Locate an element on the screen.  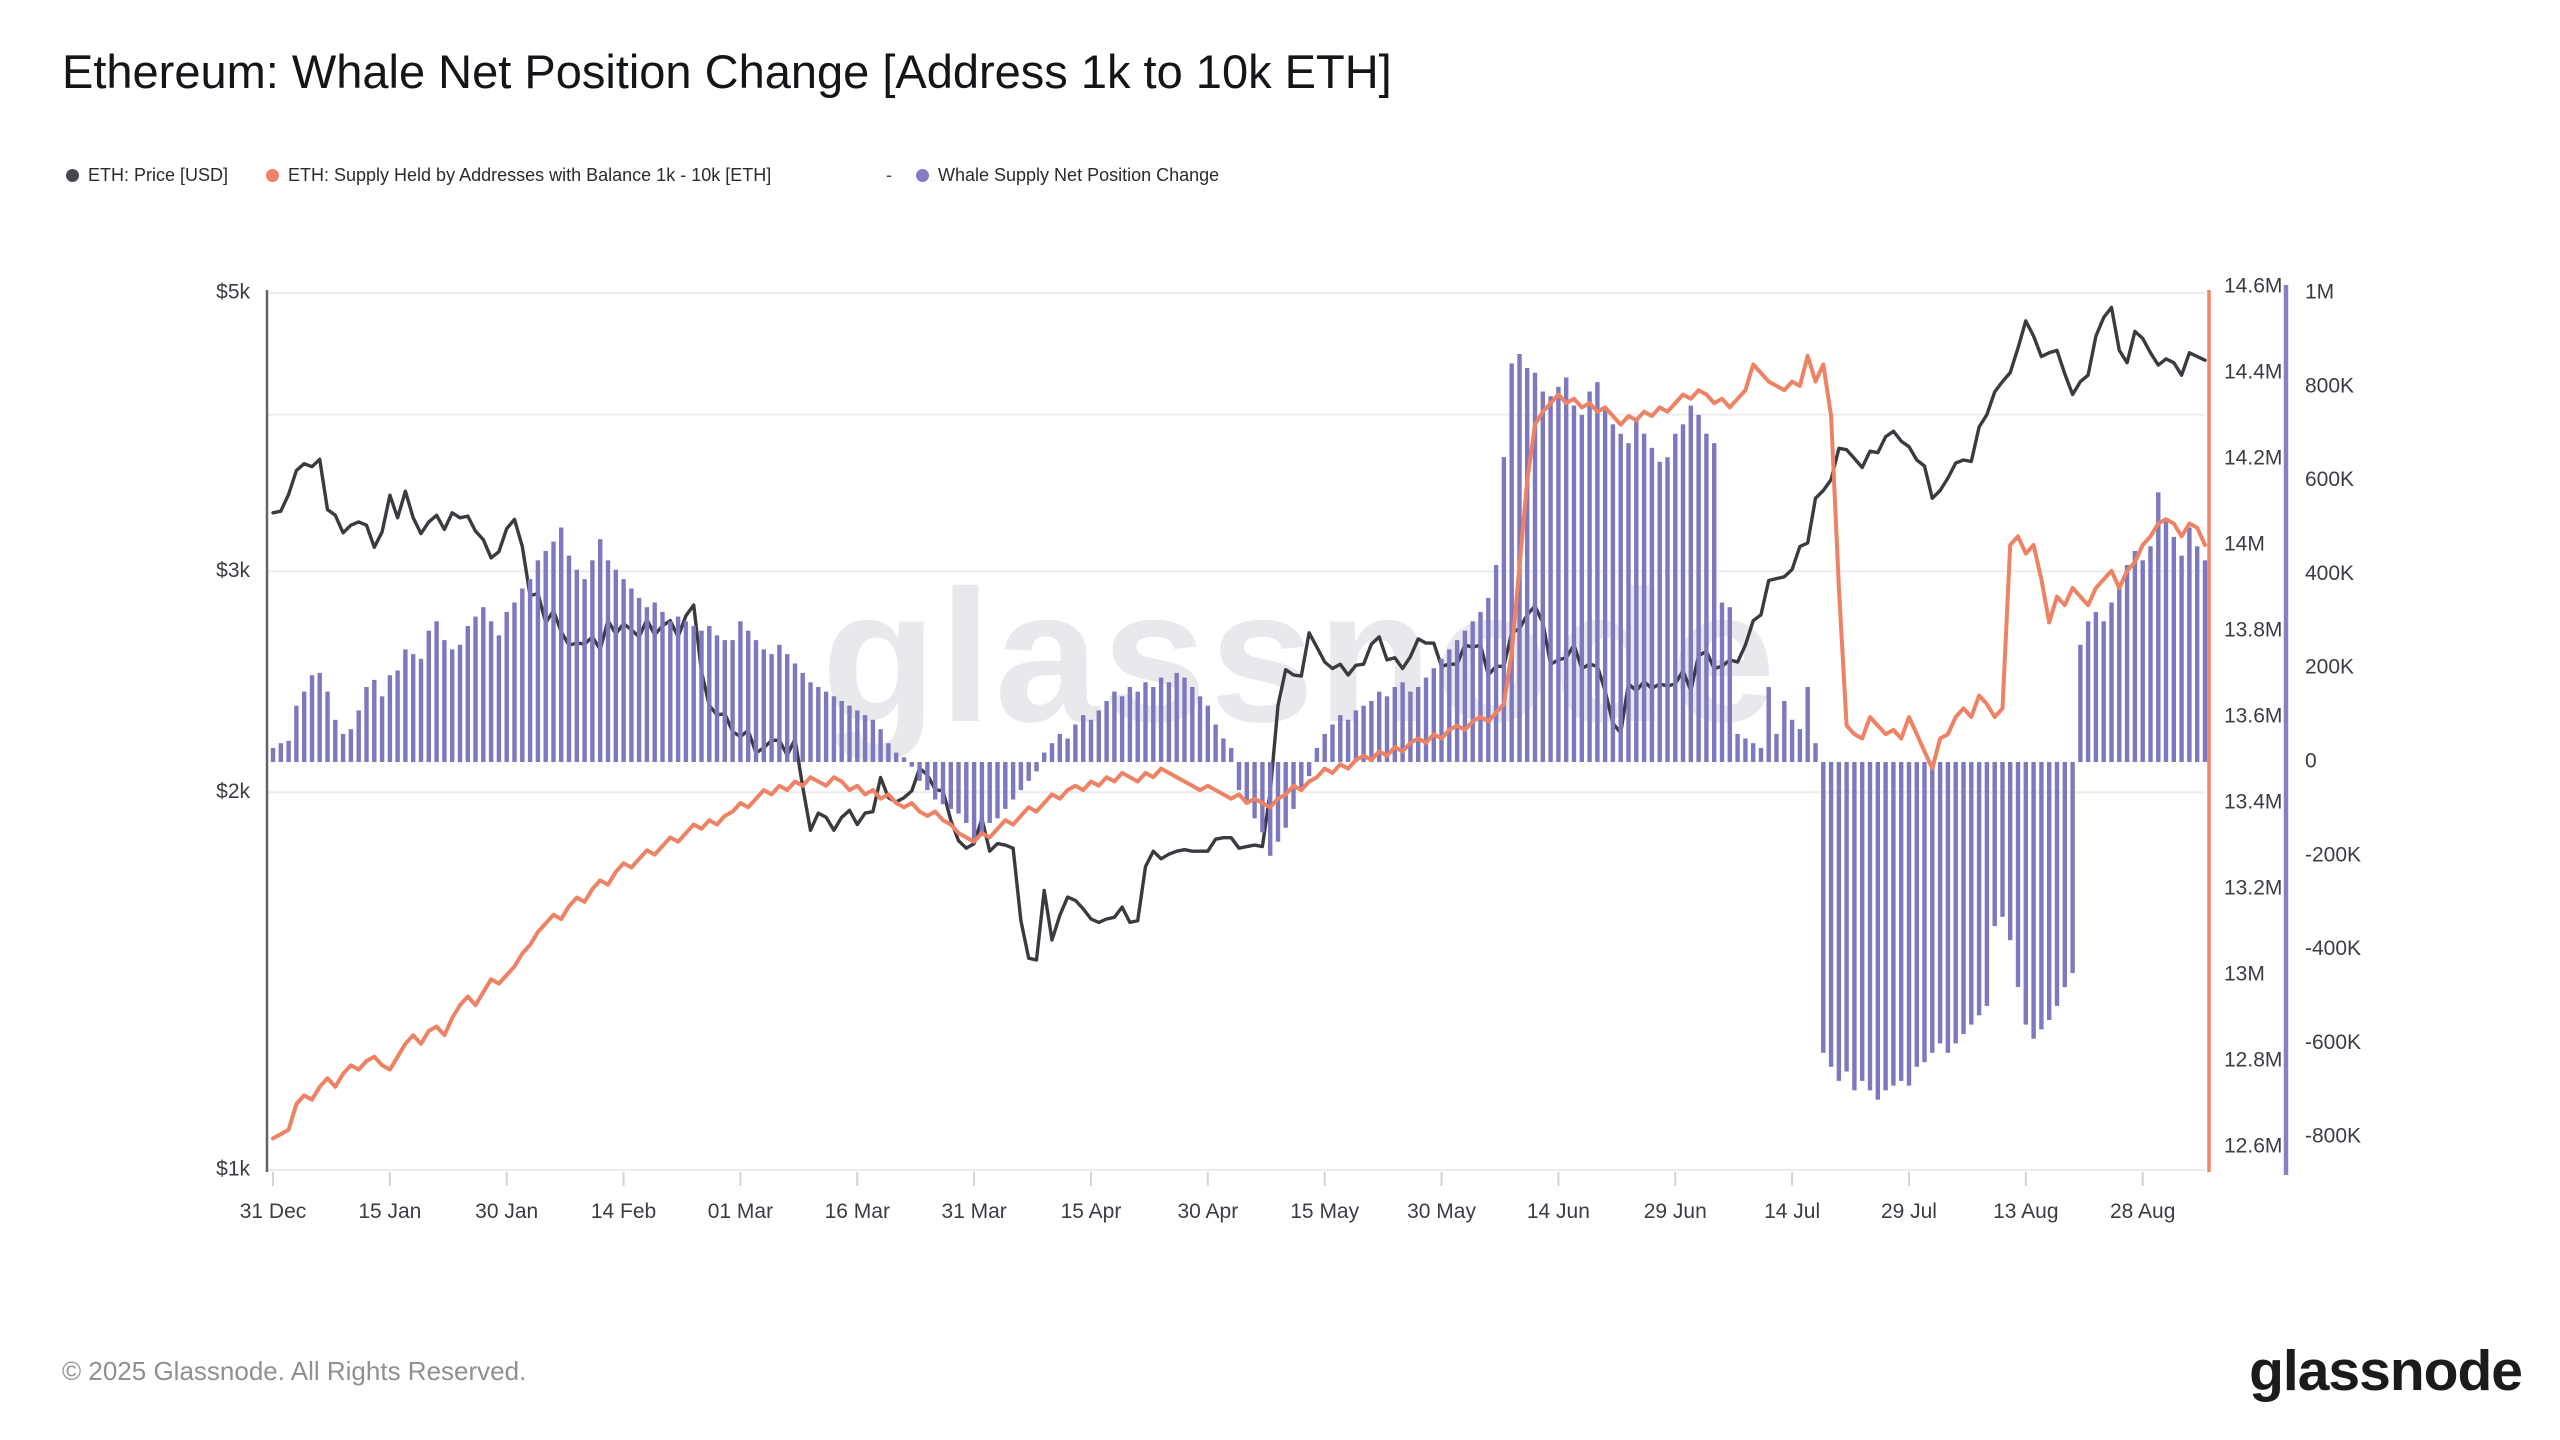
legend-item-whale-net-position: Whale Supply Net Position Change is located at coordinates (1067, 175).